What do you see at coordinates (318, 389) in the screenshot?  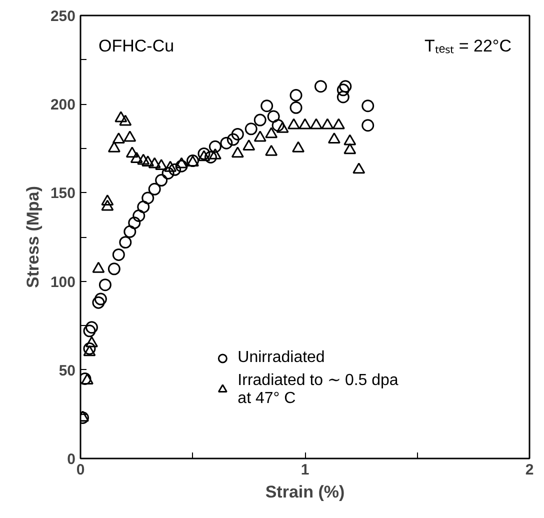 I see `legend-label: Irradiated to ∼ 0.5 dpa at 47° C` at bounding box center [318, 389].